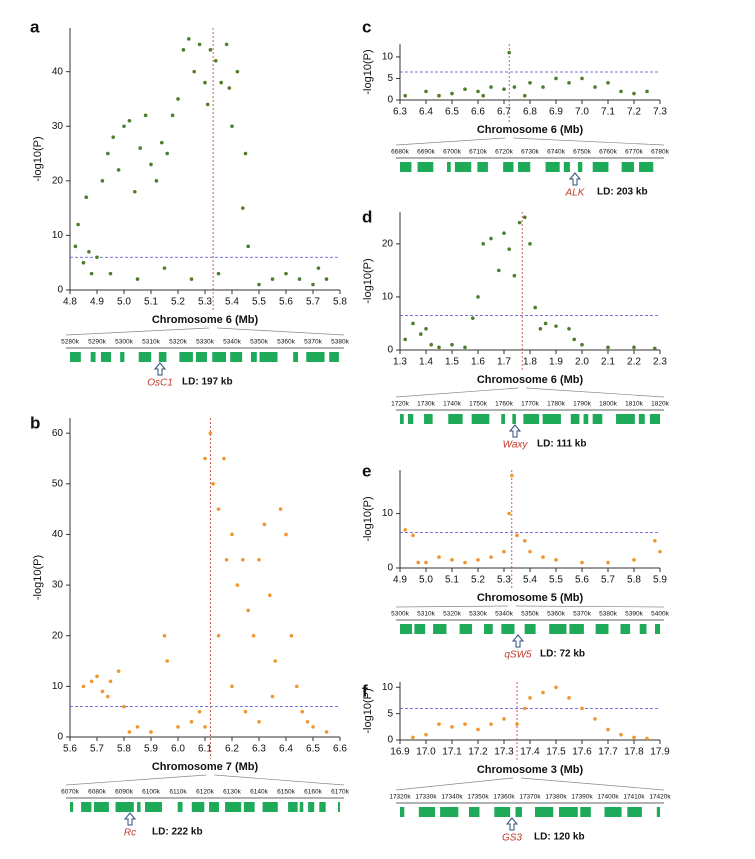  What do you see at coordinates (452, 614) in the screenshot?
I see `track-tick-label: 5320k` at bounding box center [452, 614].